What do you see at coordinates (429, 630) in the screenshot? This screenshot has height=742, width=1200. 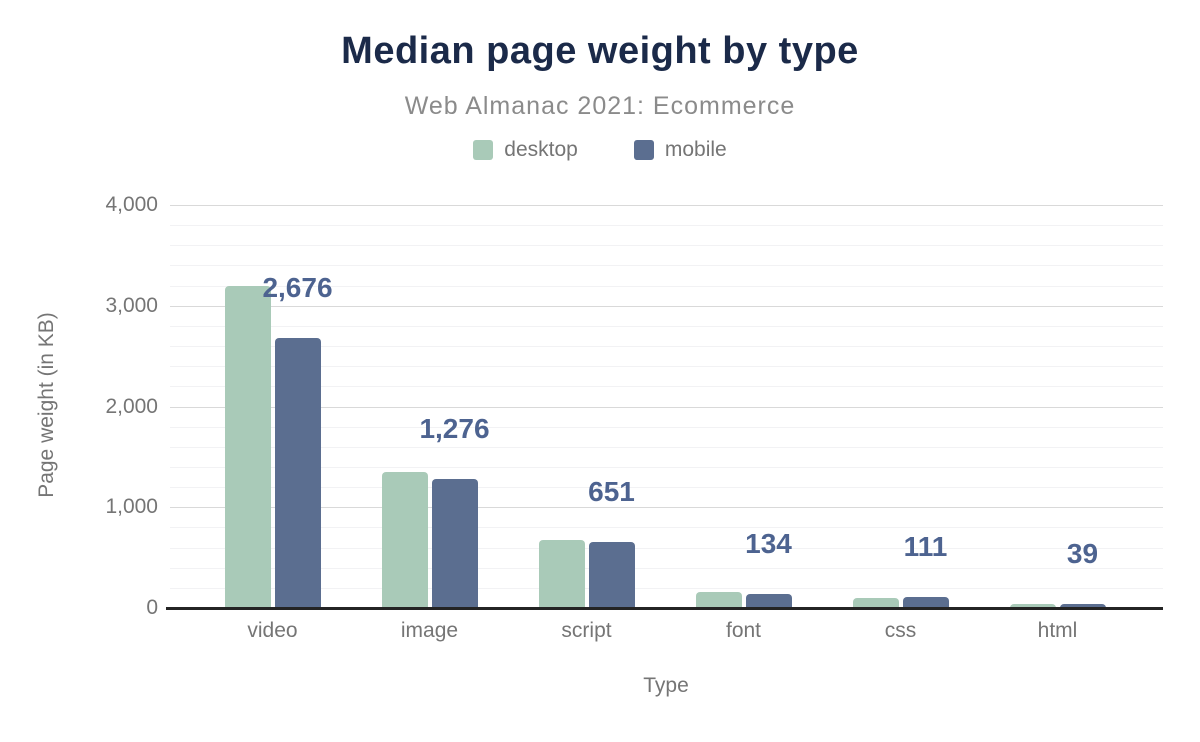 I see `x-tick-label-image: image` at bounding box center [429, 630].